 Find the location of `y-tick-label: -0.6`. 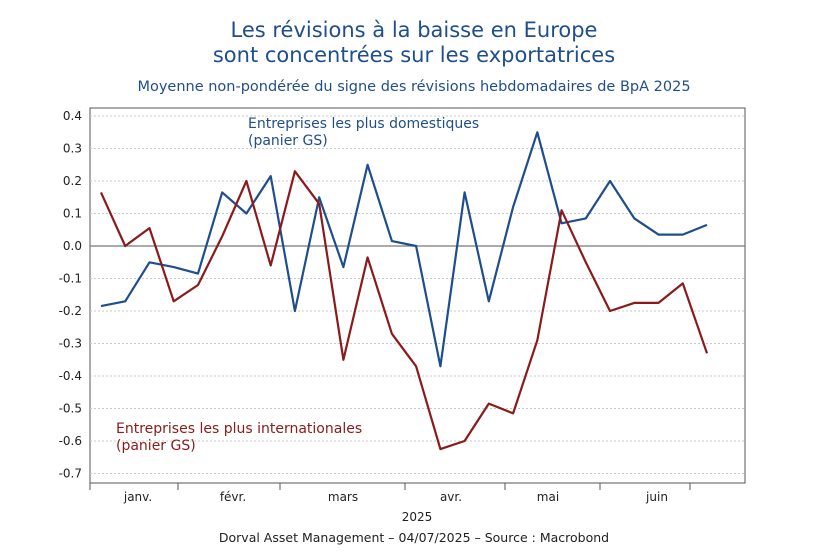

y-tick-label: -0.6 is located at coordinates (70, 441).